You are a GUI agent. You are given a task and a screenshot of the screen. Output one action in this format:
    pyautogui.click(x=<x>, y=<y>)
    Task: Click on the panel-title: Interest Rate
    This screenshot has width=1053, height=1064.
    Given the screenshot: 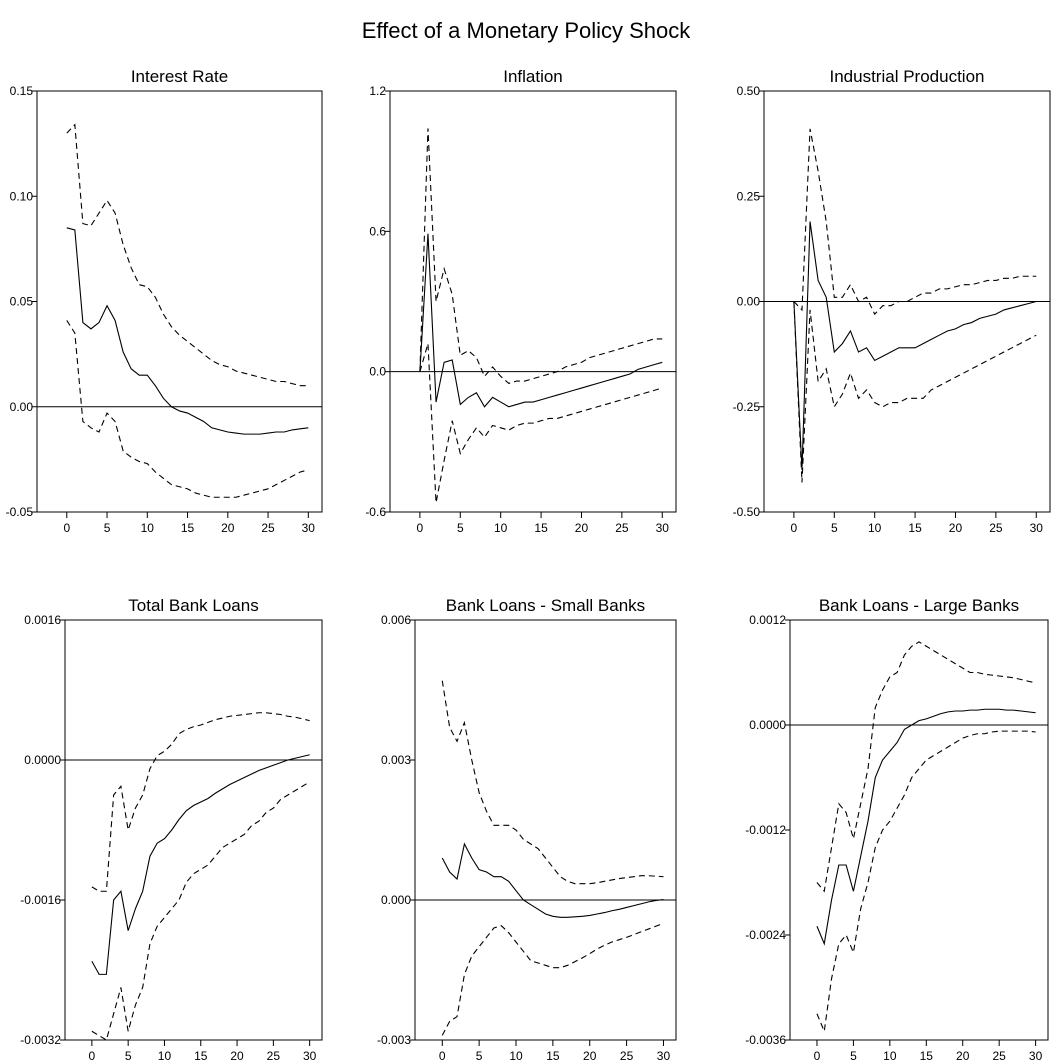 What is the action you would take?
    pyautogui.click(x=179, y=76)
    